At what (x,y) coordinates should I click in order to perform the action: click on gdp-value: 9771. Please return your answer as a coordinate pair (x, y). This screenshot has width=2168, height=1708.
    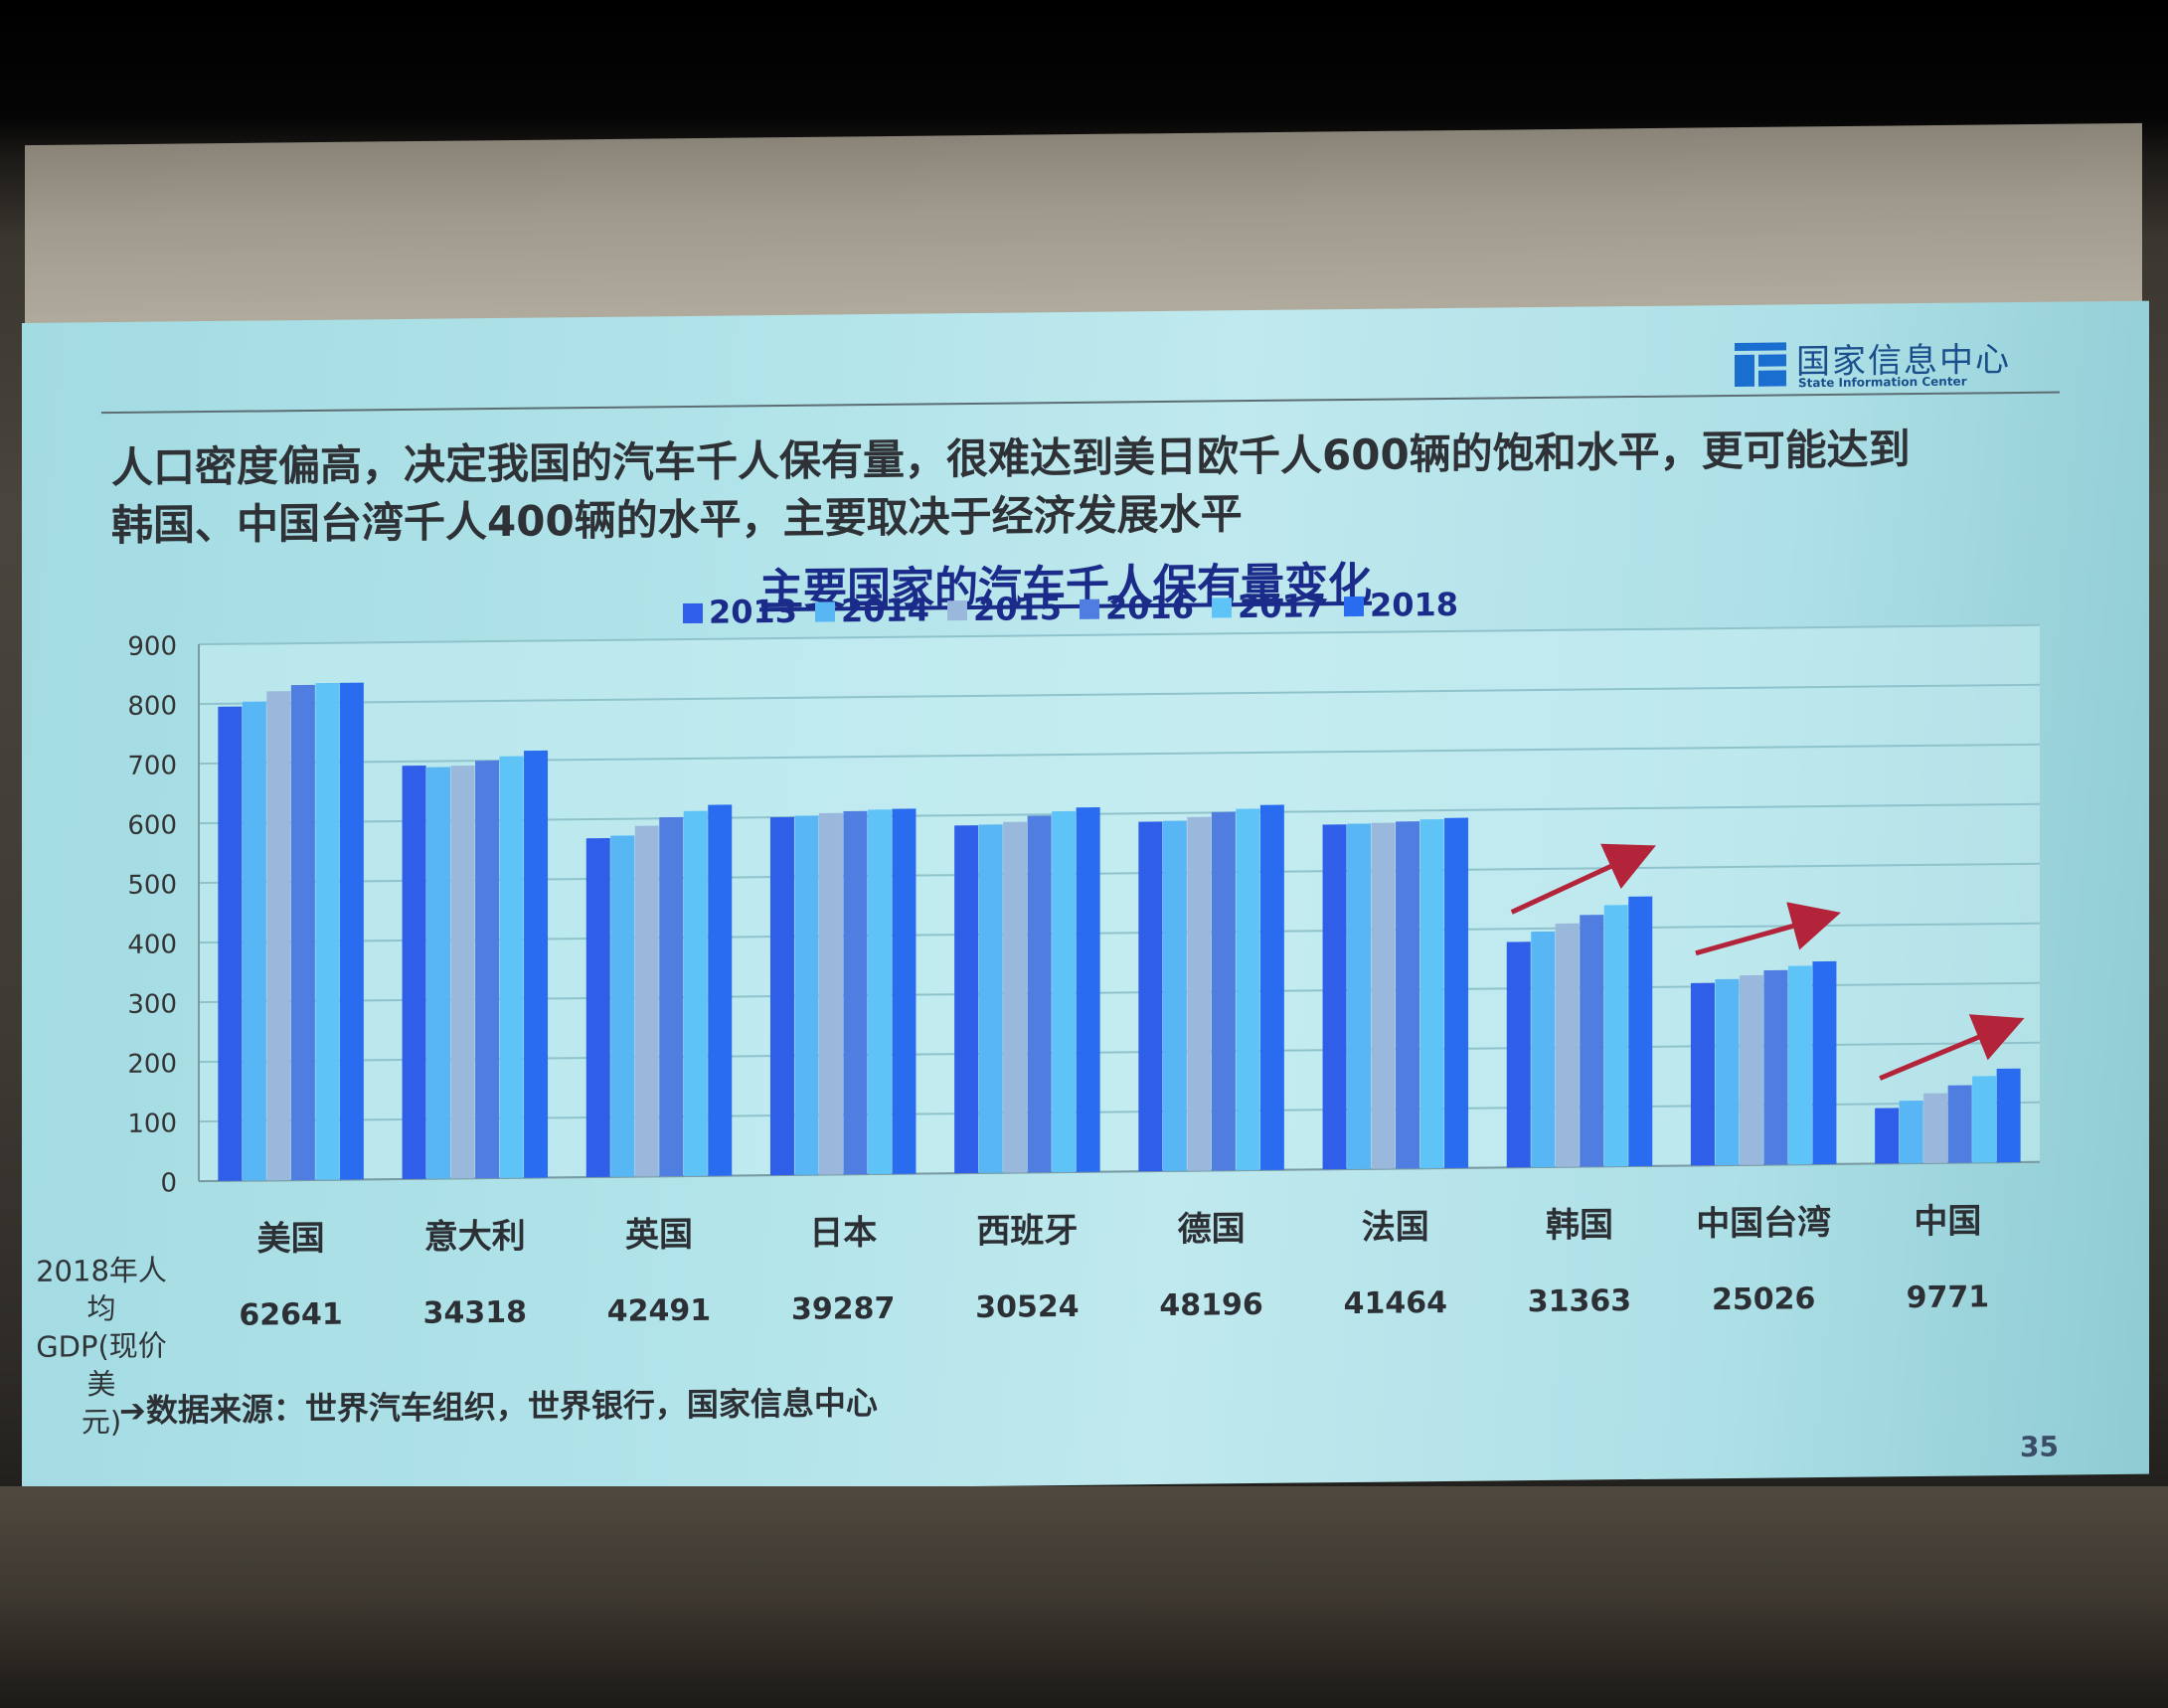
    Looking at the image, I should click on (1948, 1297).